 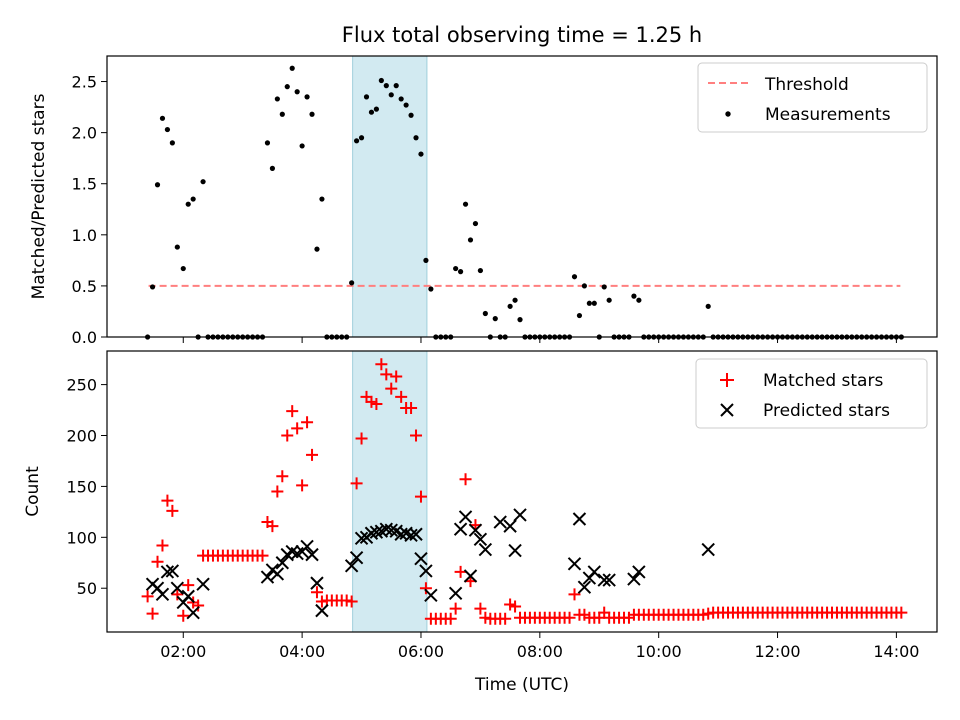 What do you see at coordinates (806, 85) in the screenshot?
I see `threshold-legend-label: Threshold` at bounding box center [806, 85].